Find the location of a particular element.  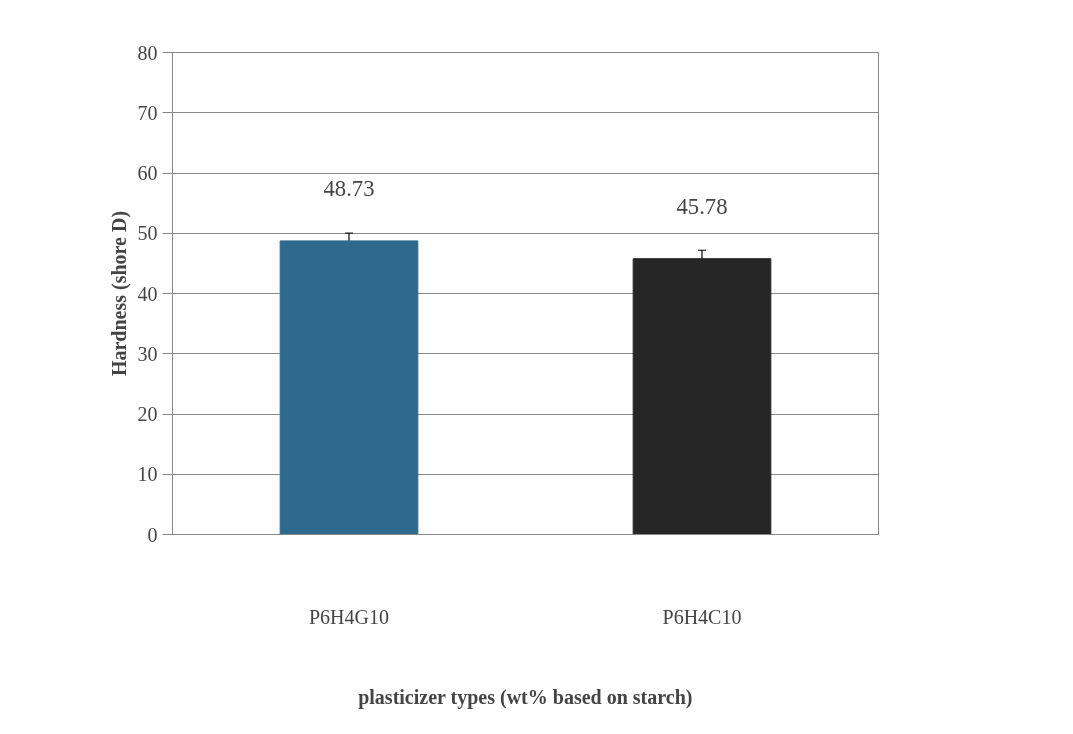

y-tick-label: 10 is located at coordinates (147, 474).